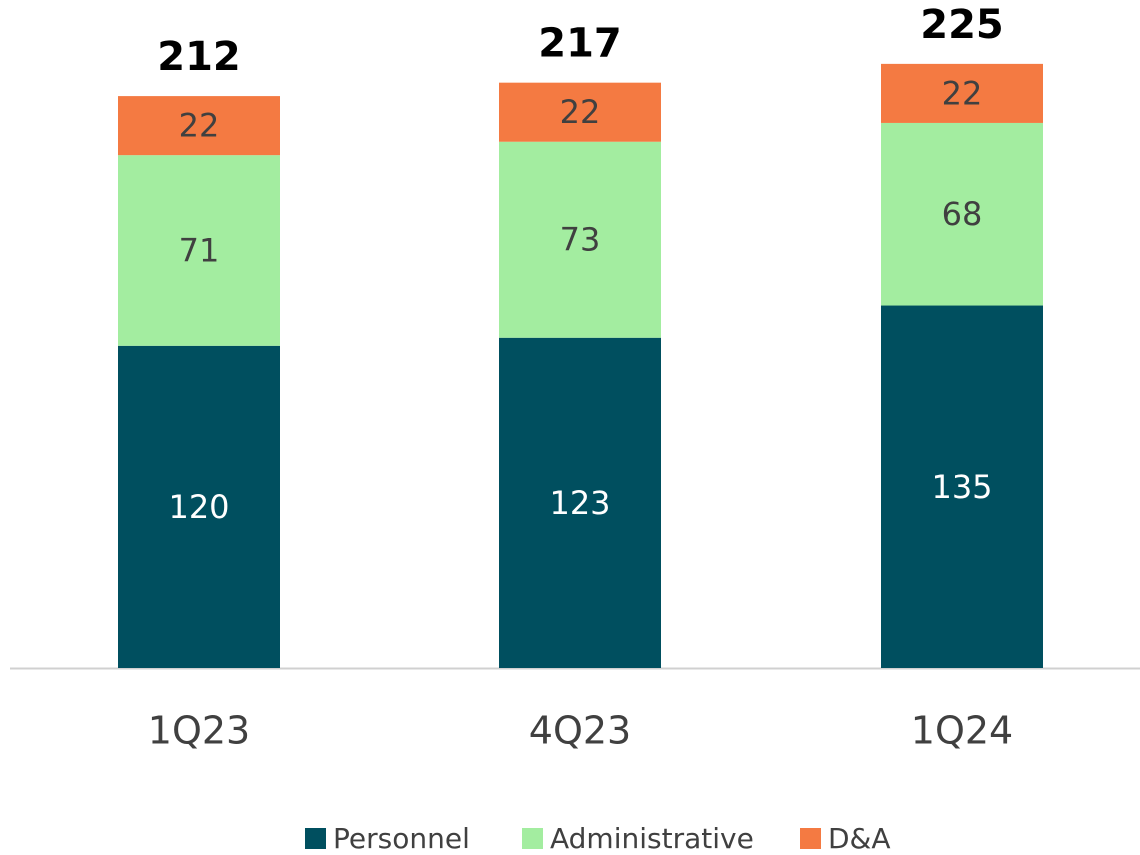 The image size is (1140, 855). What do you see at coordinates (199, 731) in the screenshot?
I see `x-tick-label: 1Q23` at bounding box center [199, 731].